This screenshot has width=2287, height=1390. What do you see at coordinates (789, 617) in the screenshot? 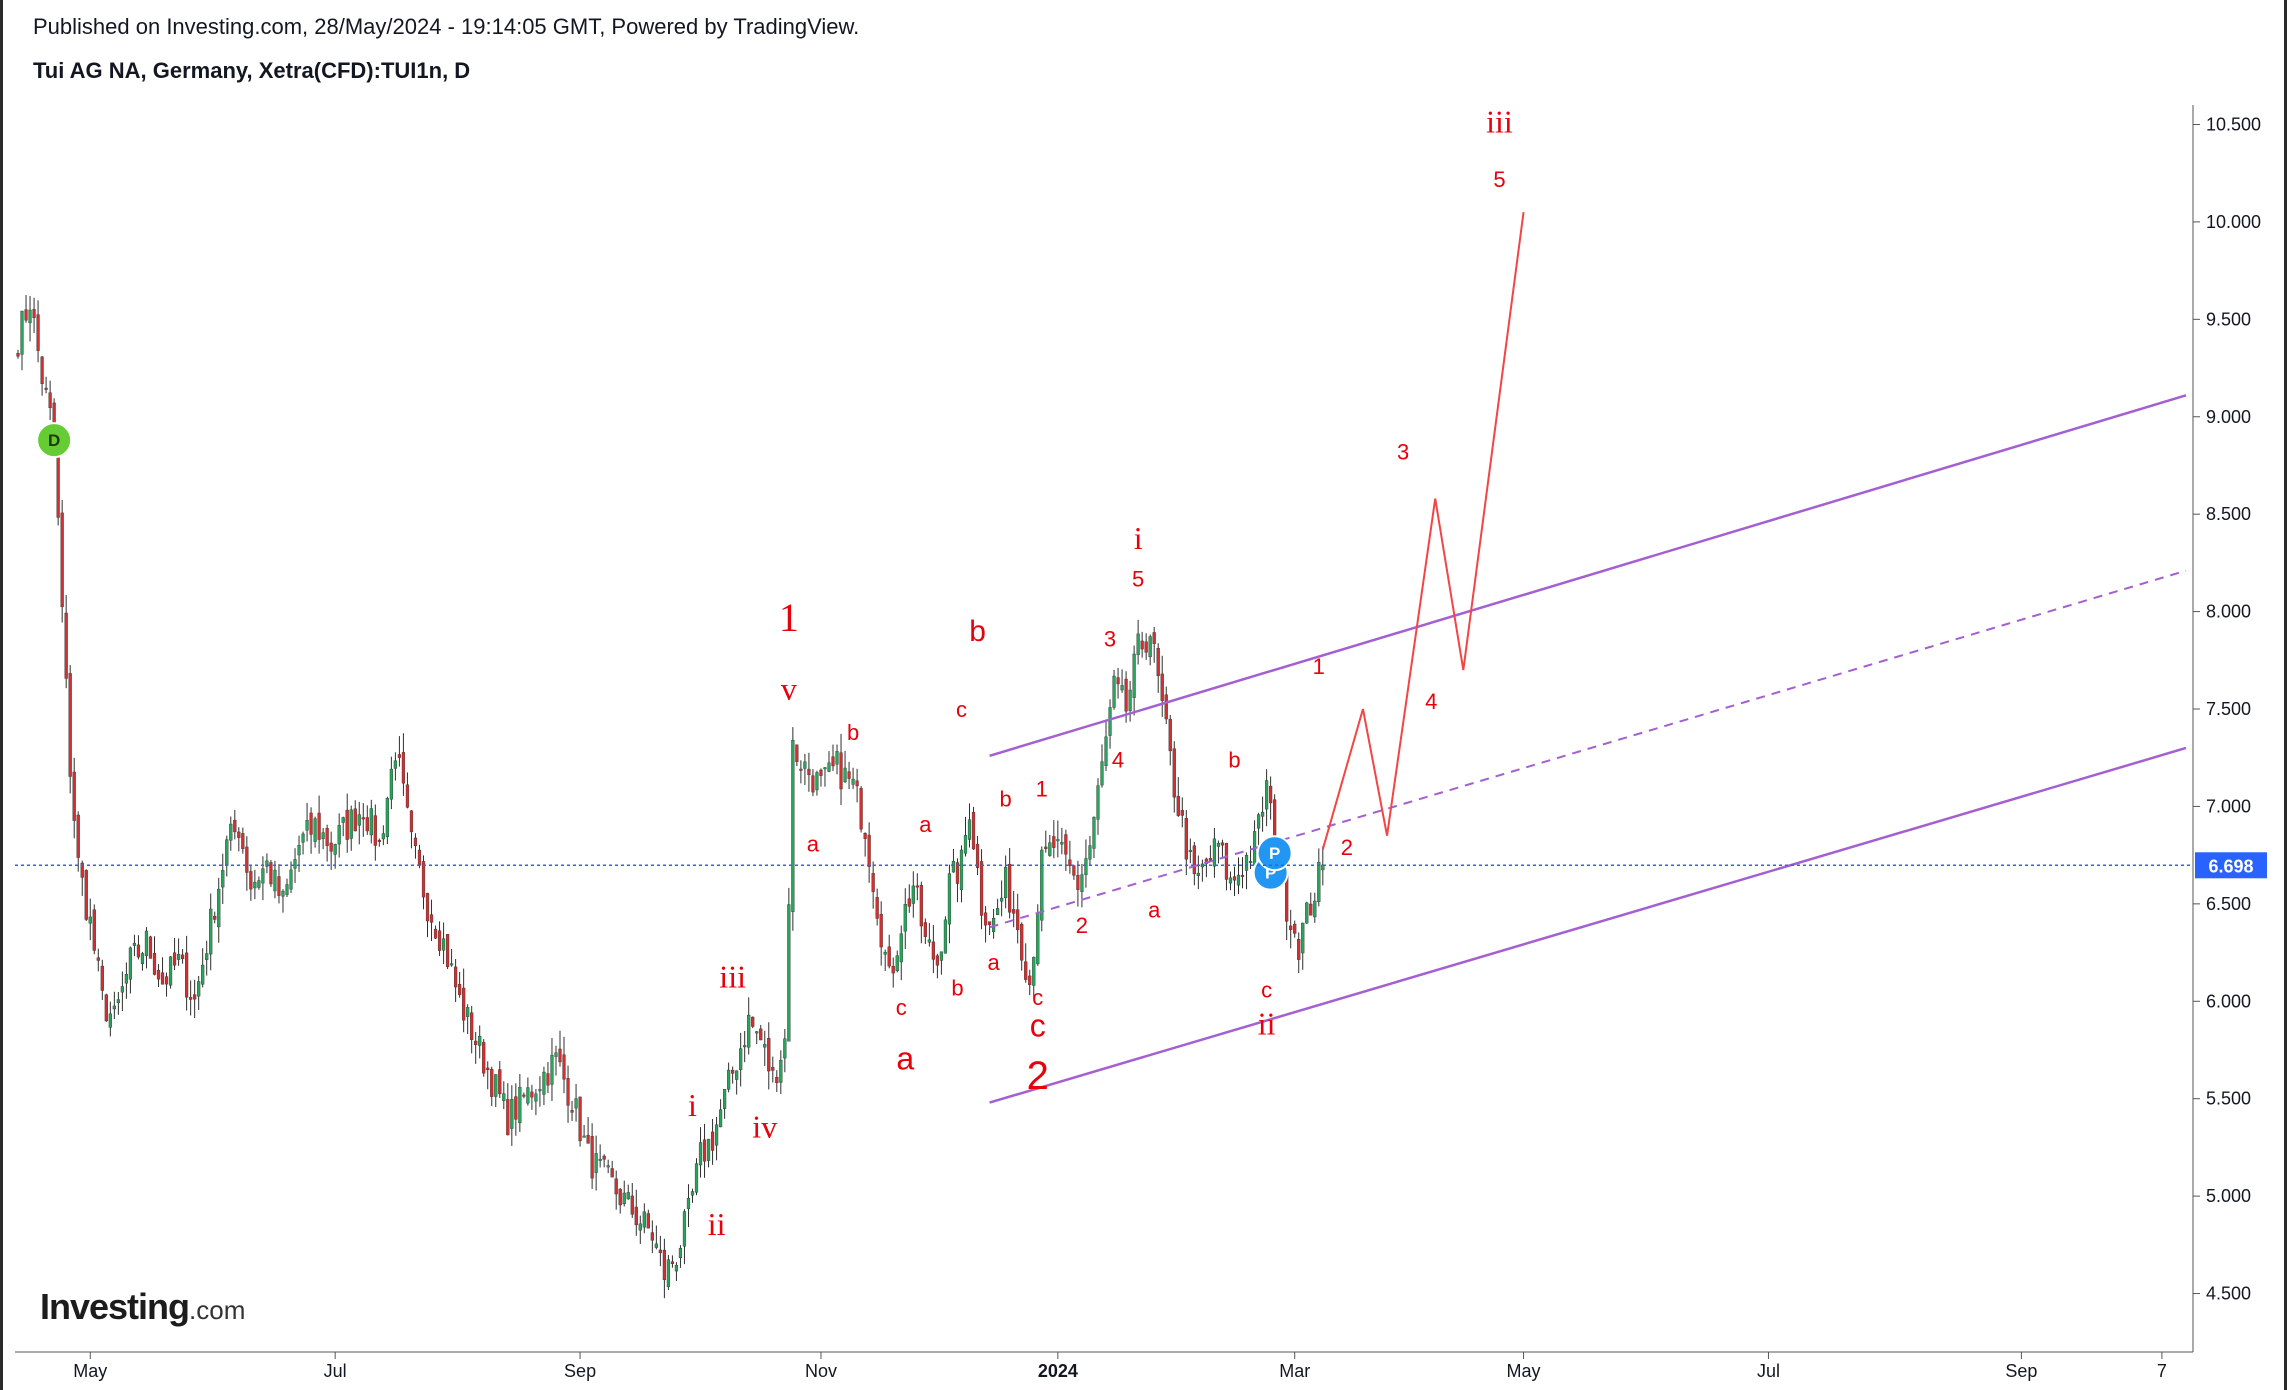
I see `wave-label: 1` at bounding box center [789, 617].